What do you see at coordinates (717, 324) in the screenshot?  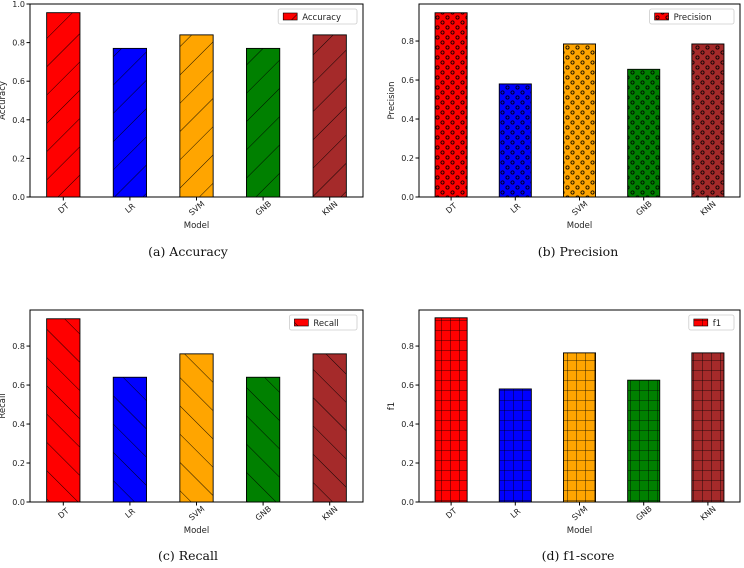 I see `legend-label: f1` at bounding box center [717, 324].